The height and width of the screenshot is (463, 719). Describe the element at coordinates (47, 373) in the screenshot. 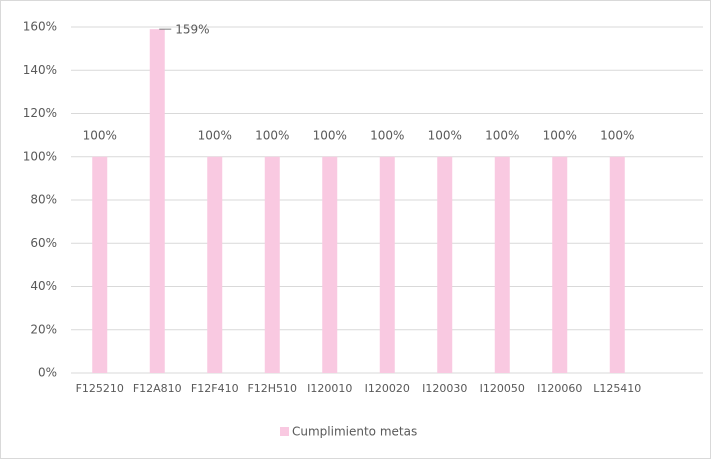

I see `y-tick-label: 0%` at that location.